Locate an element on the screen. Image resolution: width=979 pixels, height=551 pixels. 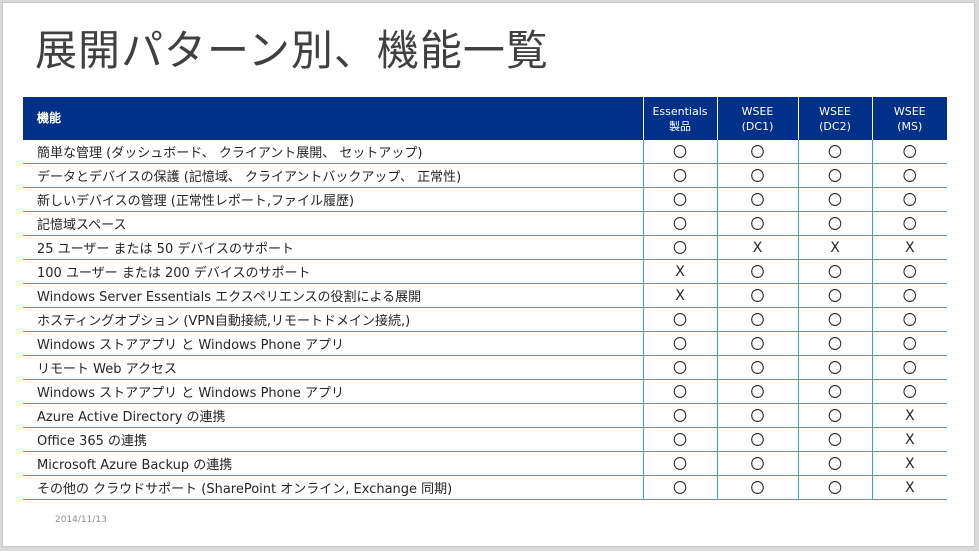
table-row: 100 ユーザー または 200 デバイスのサポート X 〇 〇 〇 is located at coordinates (485, 271).